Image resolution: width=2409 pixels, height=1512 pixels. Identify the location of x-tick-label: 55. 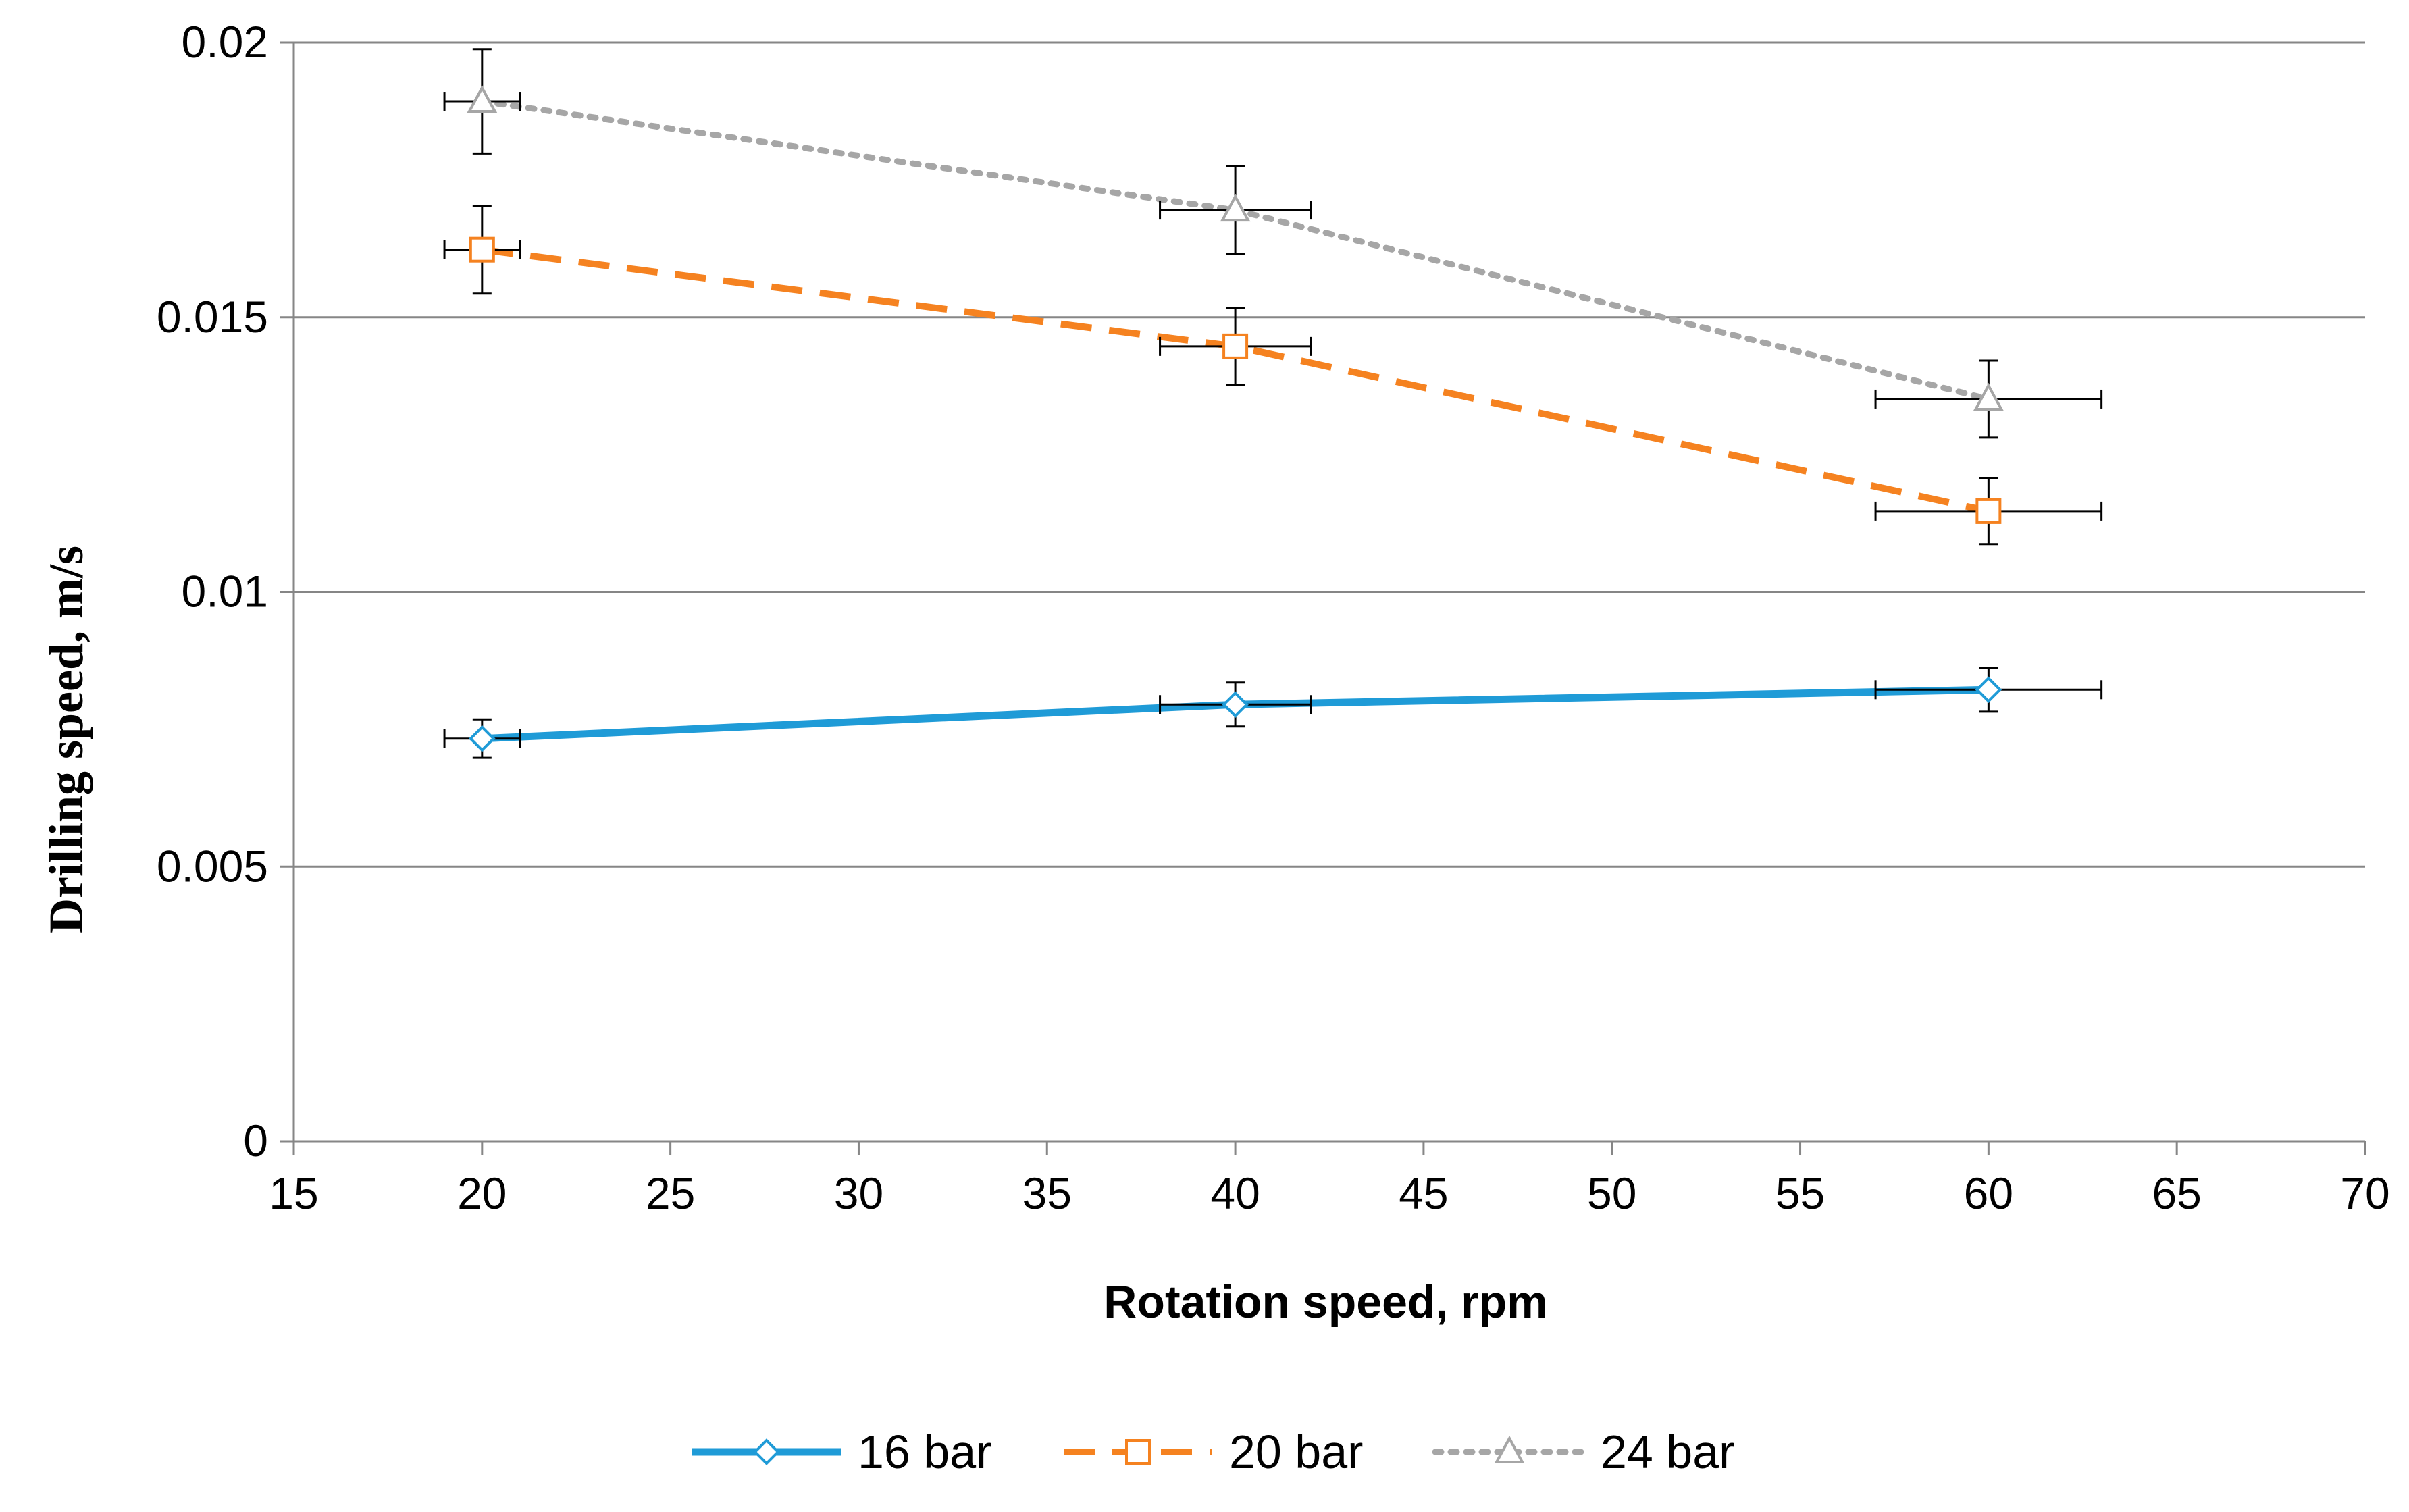
(1800, 1193).